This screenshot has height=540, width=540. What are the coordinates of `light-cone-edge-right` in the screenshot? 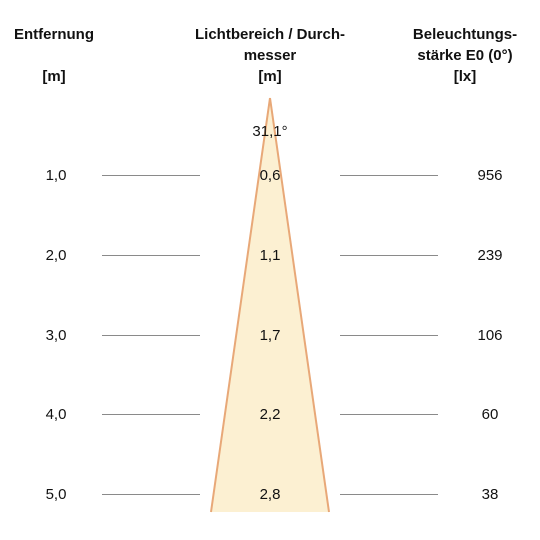 It's located at (299, 305).